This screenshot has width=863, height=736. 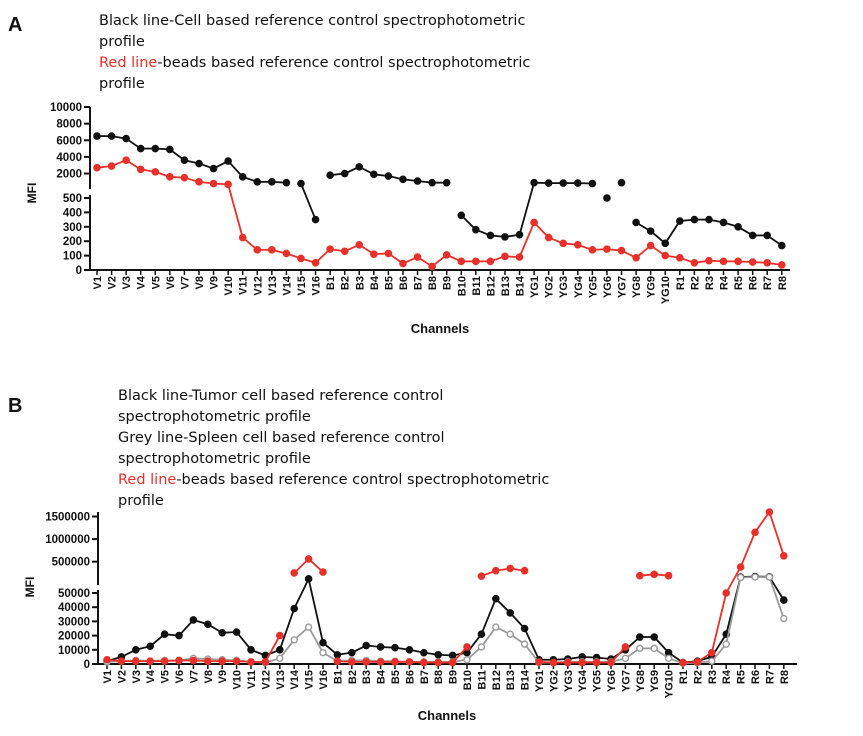 I want to click on panel-b-xtick-label: V8, so click(x=209, y=676).